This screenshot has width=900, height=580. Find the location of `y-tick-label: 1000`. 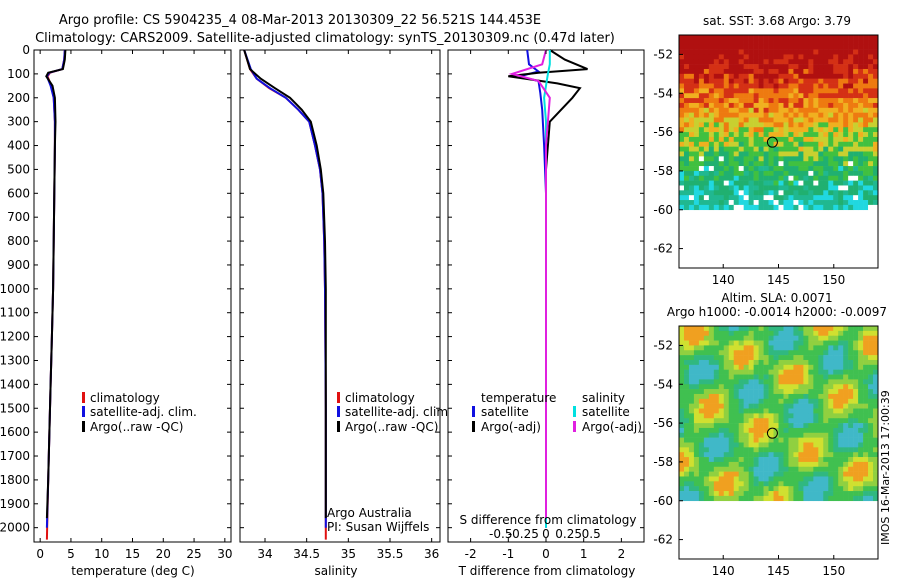

y-tick-label: 1000 is located at coordinates (15, 289).